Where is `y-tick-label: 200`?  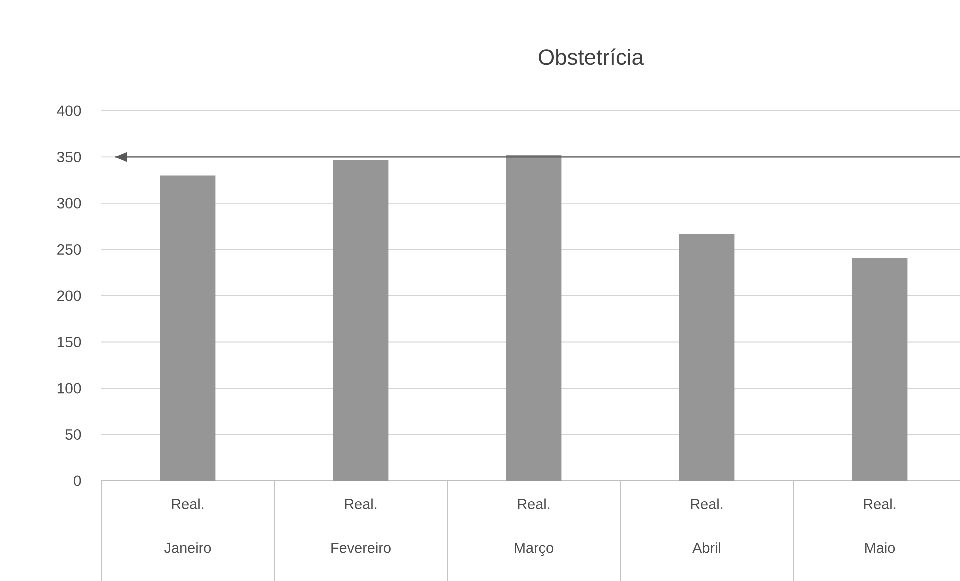 y-tick-label: 200 is located at coordinates (70, 296).